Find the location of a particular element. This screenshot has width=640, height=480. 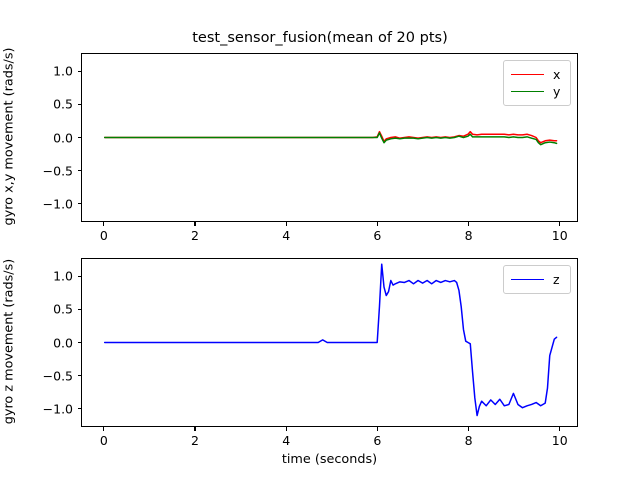

legend-entry-x: x is located at coordinates (537, 74).